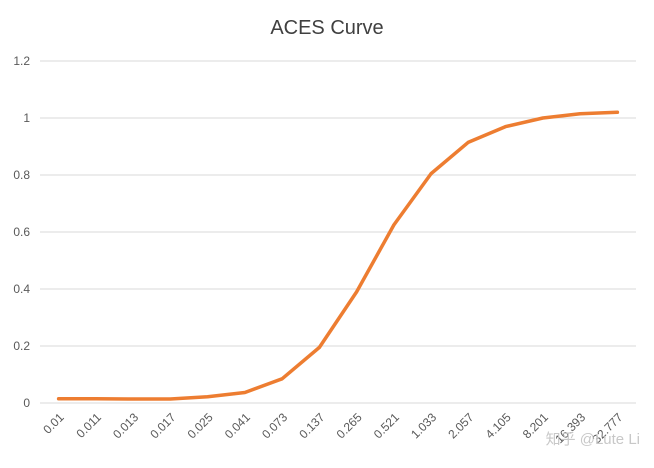 This screenshot has height=468, width=654. I want to click on x-tick-label: 0.041, so click(237, 425).